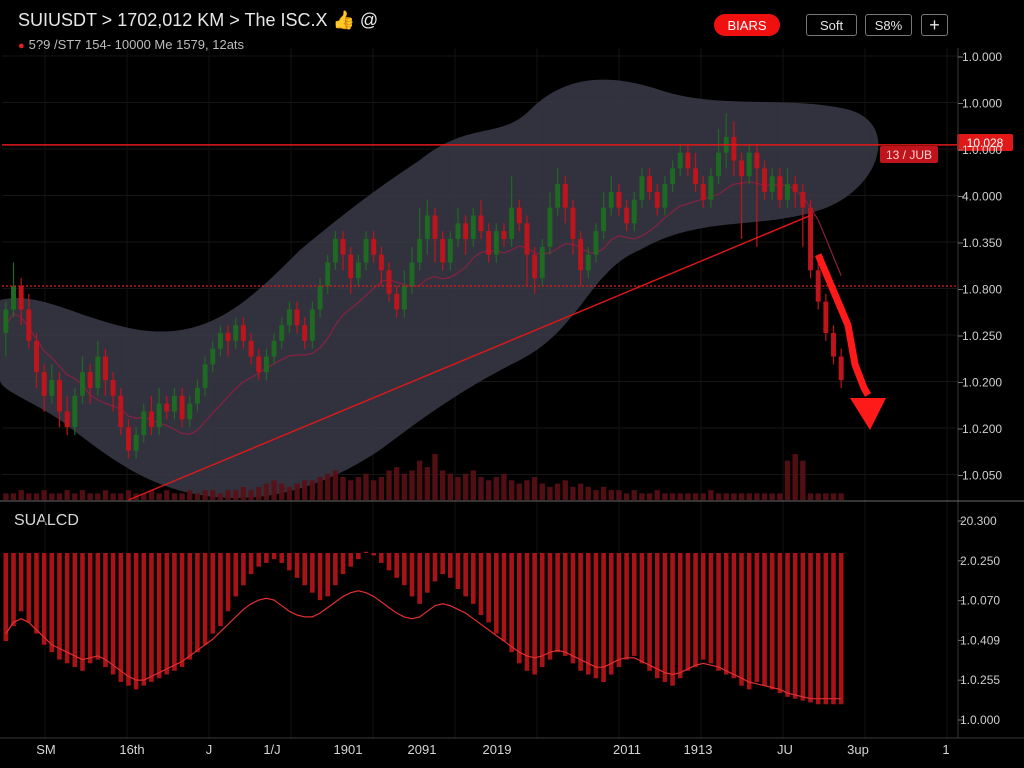 The height and width of the screenshot is (768, 1024). Describe the element at coordinates (934, 25) in the screenshot. I see `add-indicator-button: +` at that location.